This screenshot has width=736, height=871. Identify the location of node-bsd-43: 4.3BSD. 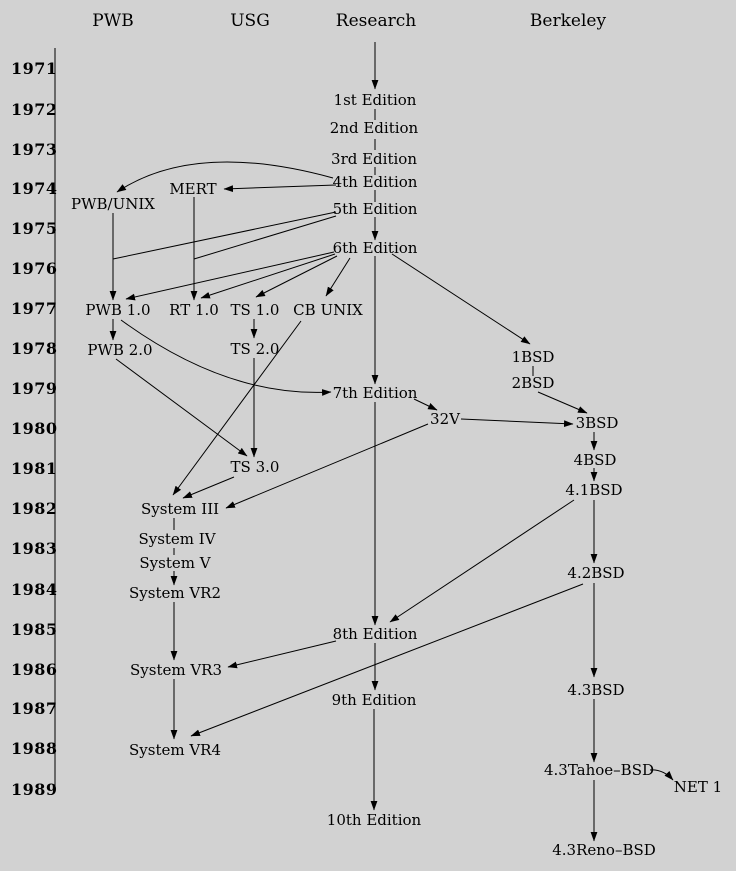
(596, 689).